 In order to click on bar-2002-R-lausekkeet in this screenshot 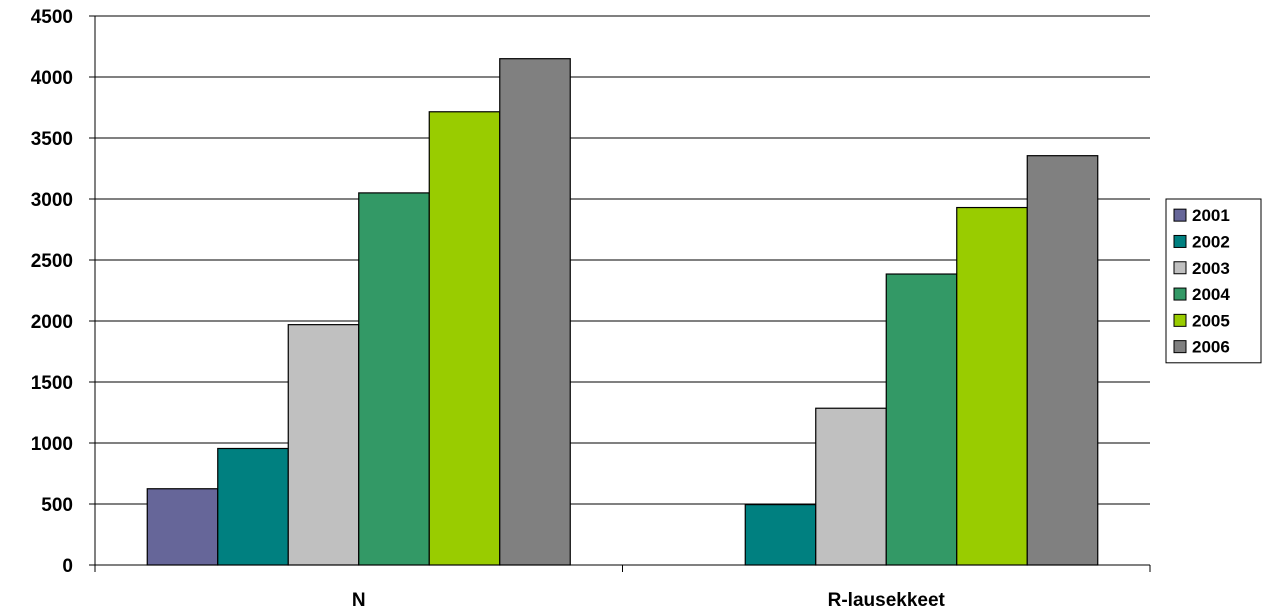, I will do `click(780, 535)`.